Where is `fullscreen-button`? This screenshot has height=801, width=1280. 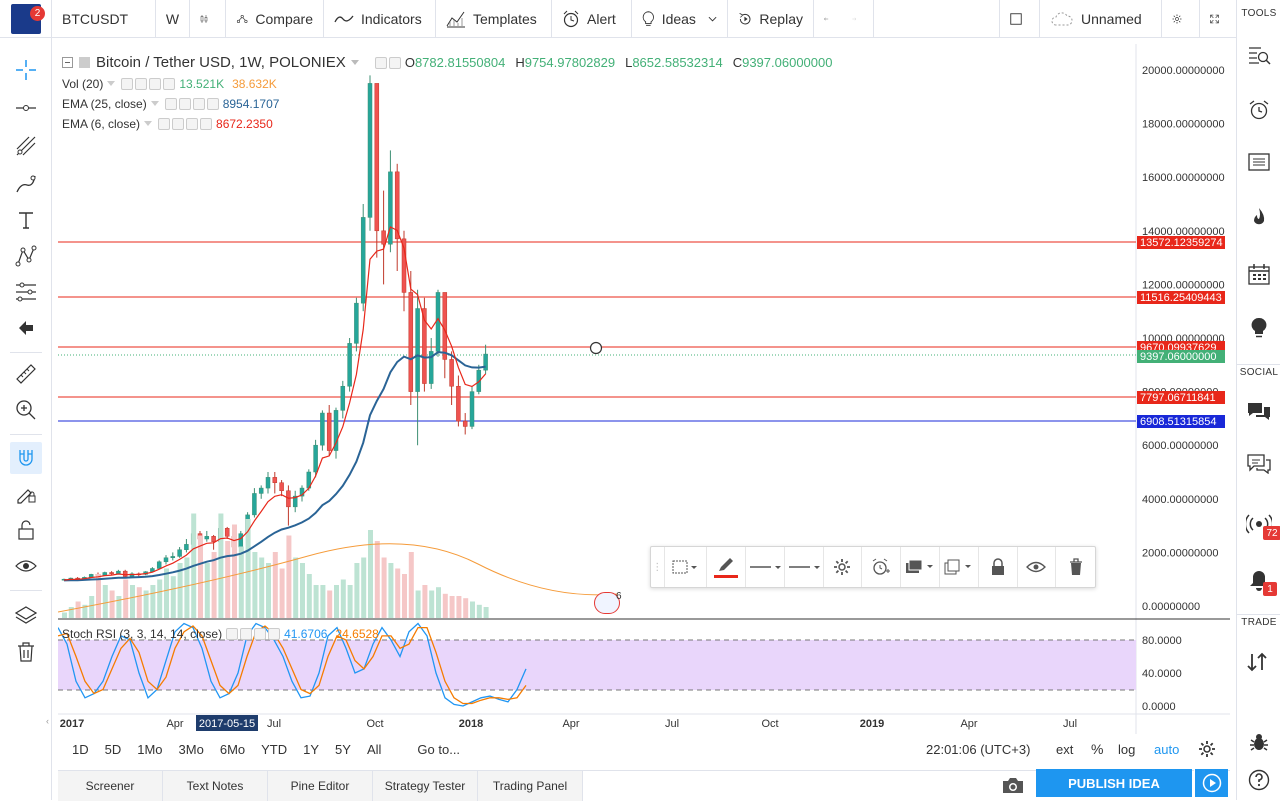
fullscreen-button is located at coordinates (1218, 19).